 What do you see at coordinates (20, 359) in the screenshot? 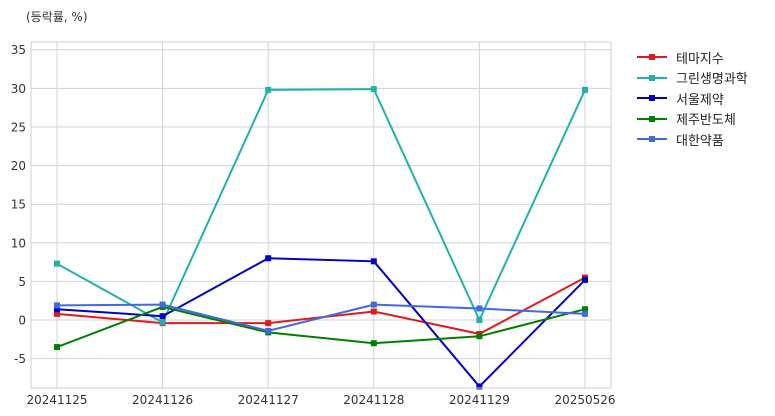
I see `y-tick-label: -5` at bounding box center [20, 359].